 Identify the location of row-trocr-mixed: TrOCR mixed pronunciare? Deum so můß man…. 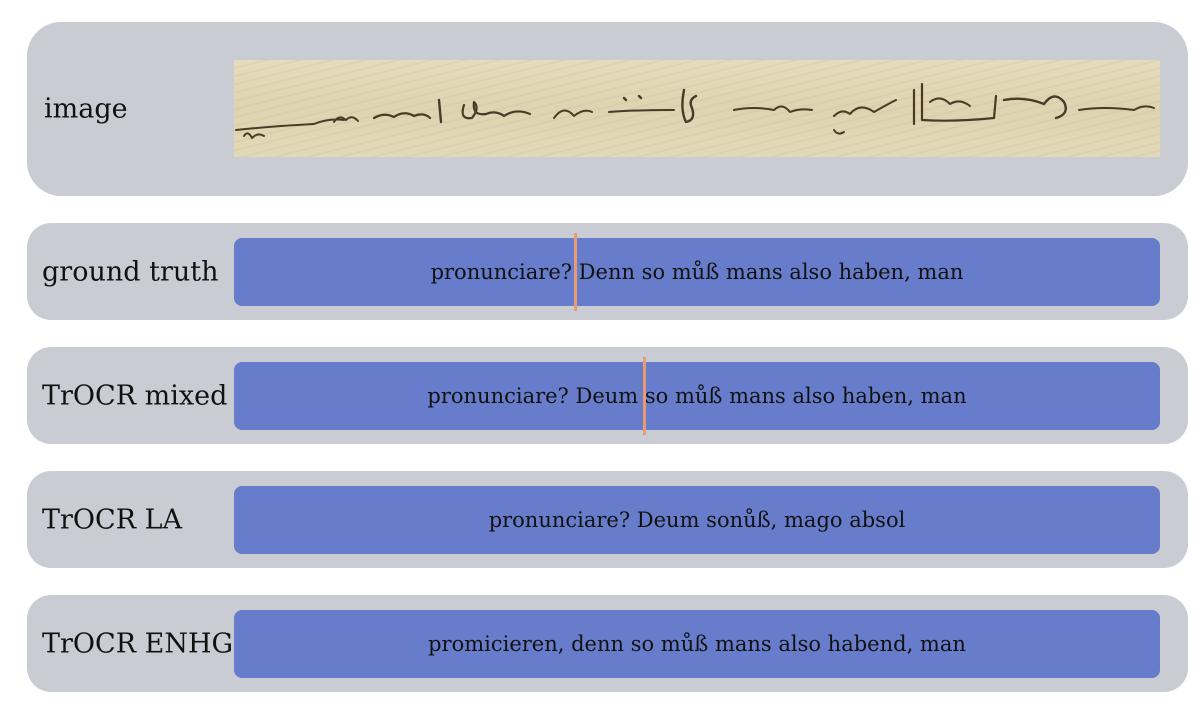
(607, 395).